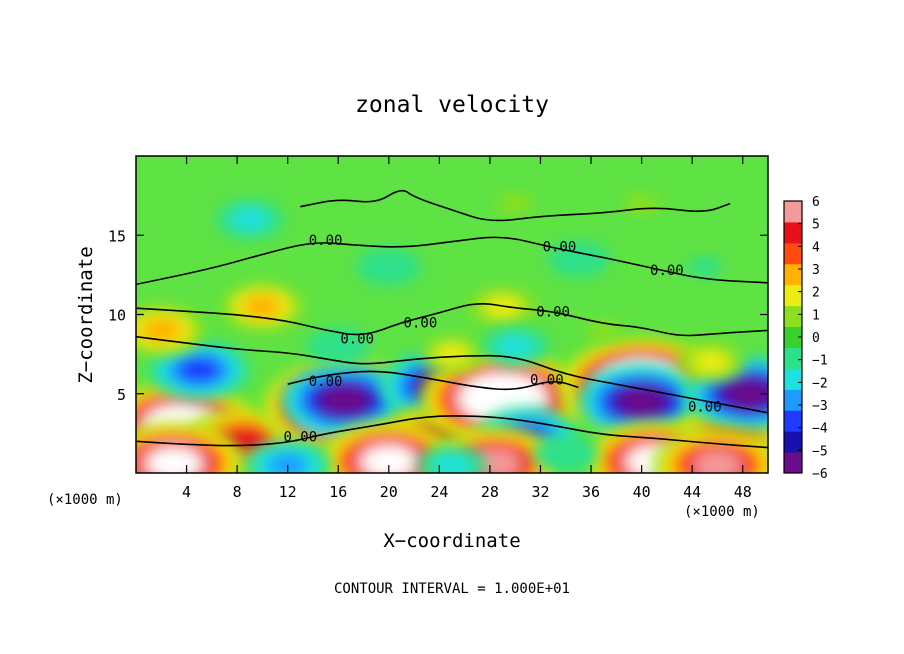 The height and width of the screenshot is (654, 904). I want to click on colorbar-label: 3, so click(816, 270).